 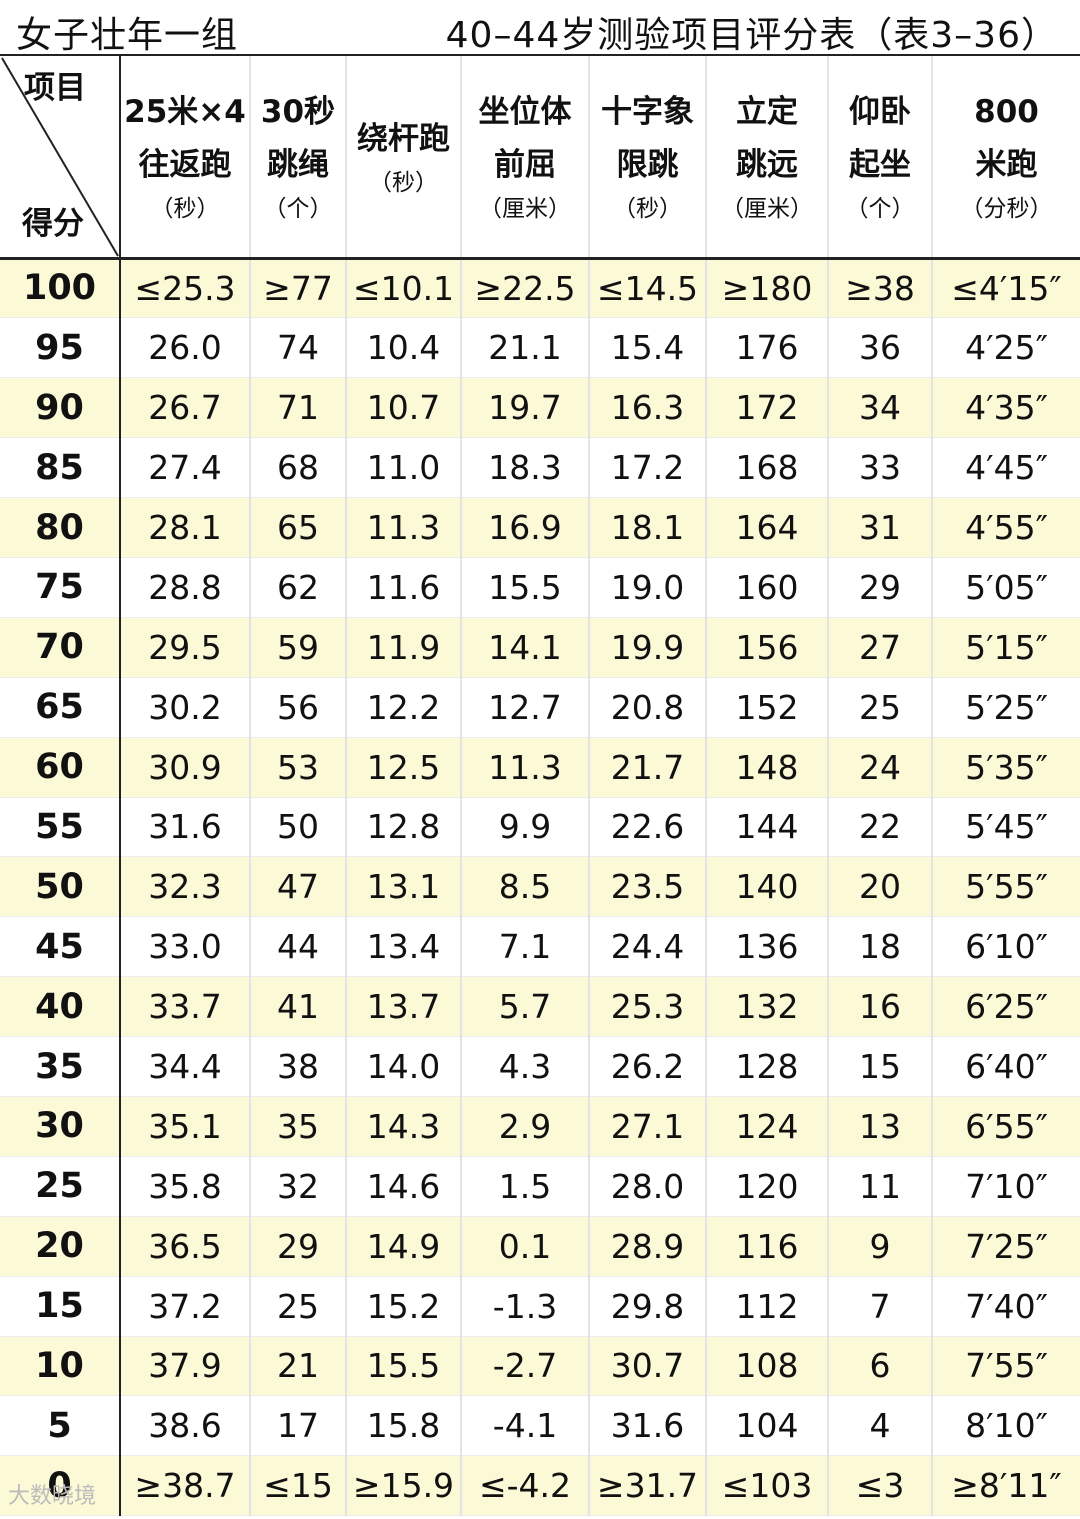 What do you see at coordinates (298, 348) in the screenshot?
I see `value-cell: 74` at bounding box center [298, 348].